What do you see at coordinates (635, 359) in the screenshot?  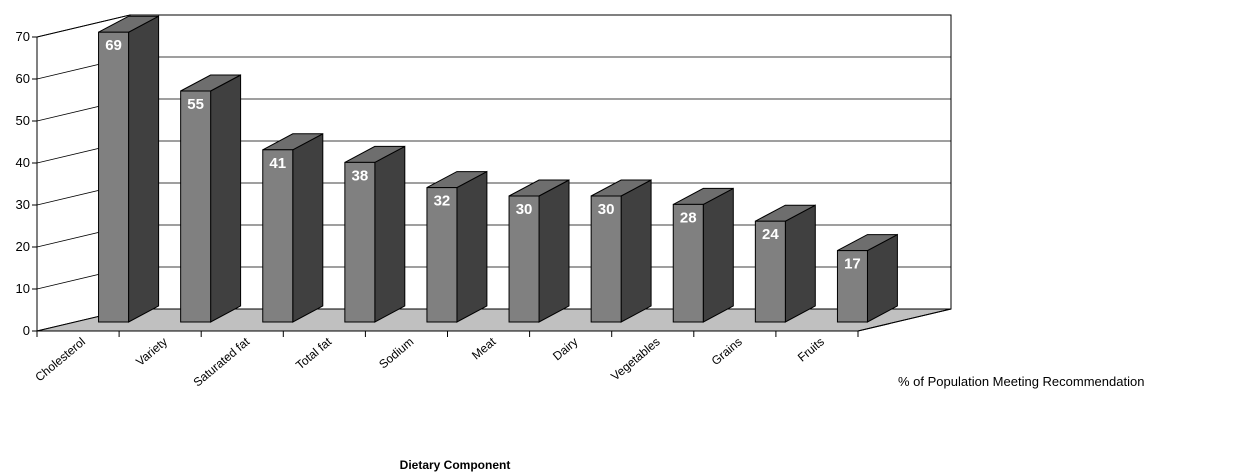 I see `x-tick-label: Vegetables` at bounding box center [635, 359].